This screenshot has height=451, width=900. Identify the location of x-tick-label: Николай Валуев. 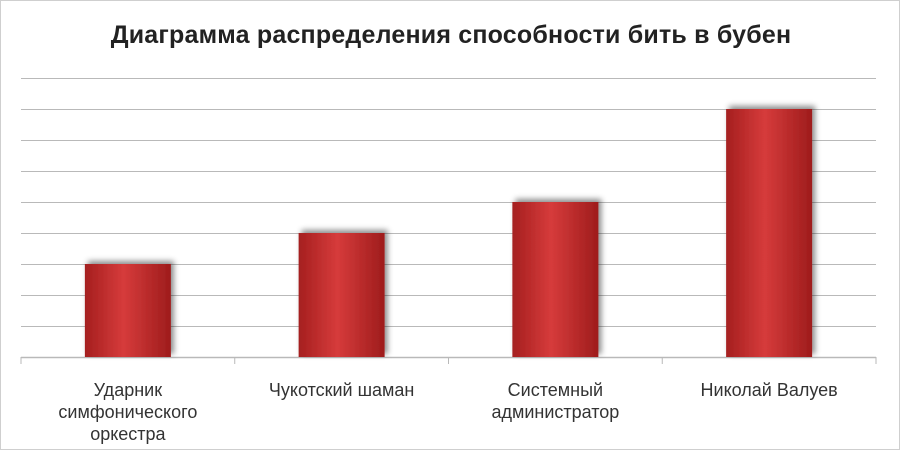
(769, 390).